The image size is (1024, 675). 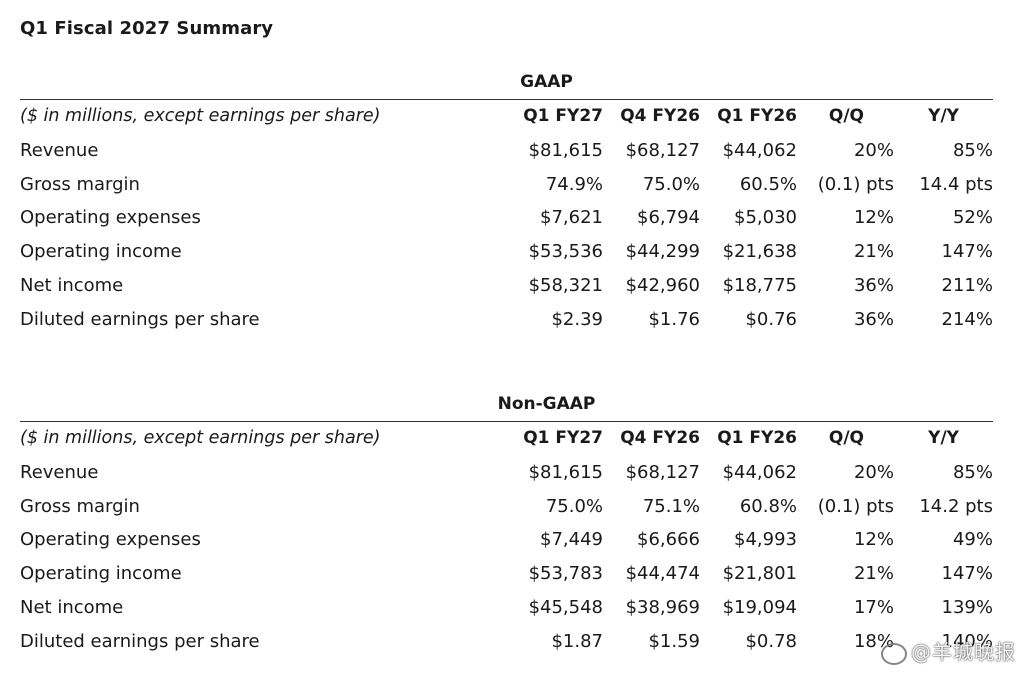 I want to click on change-yy: 49%, so click(x=972, y=540).